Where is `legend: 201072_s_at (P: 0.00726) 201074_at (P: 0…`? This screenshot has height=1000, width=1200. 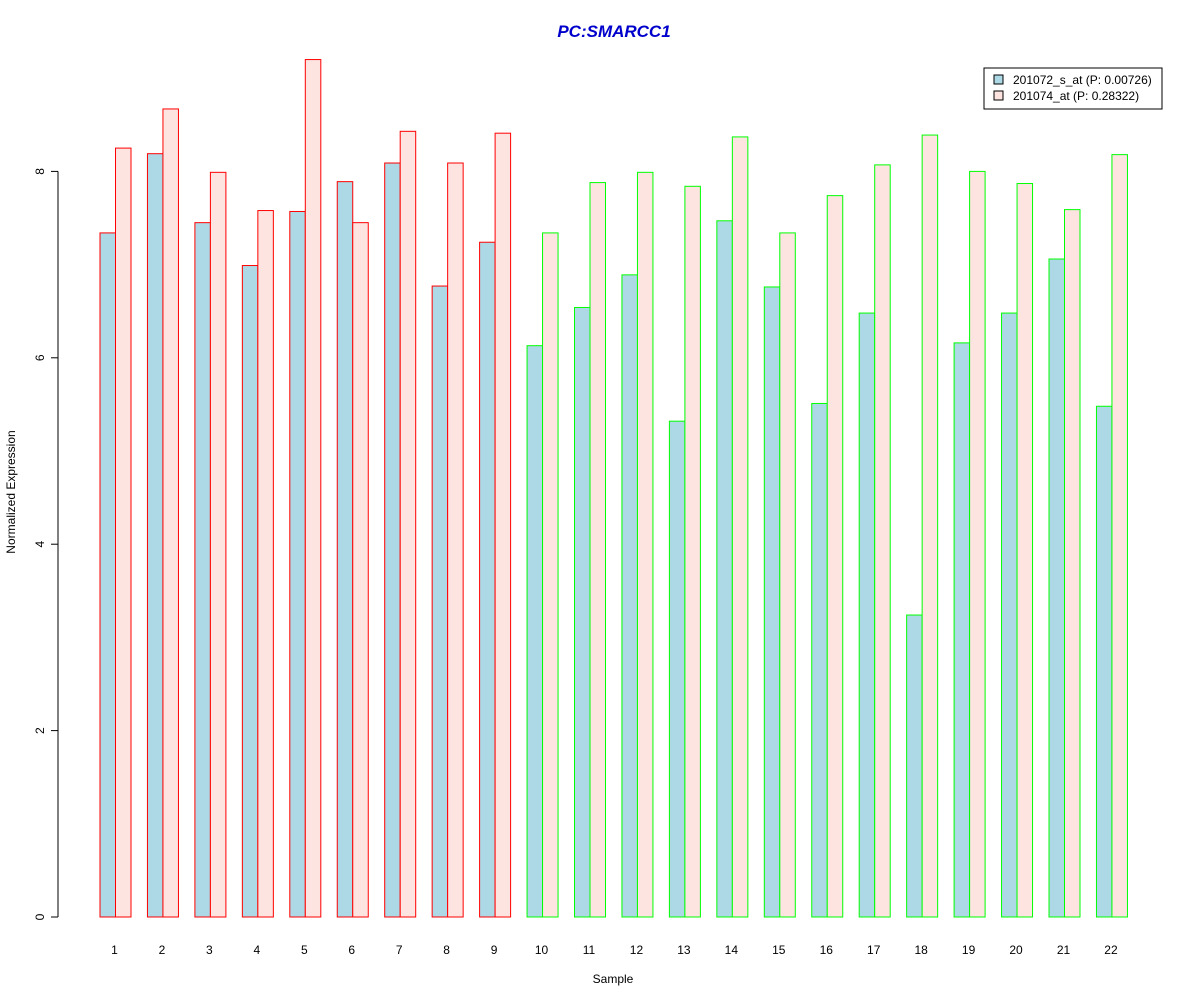 legend: 201072_s_at (P: 0.00726) 201074_at (P: 0… is located at coordinates (1073, 88).